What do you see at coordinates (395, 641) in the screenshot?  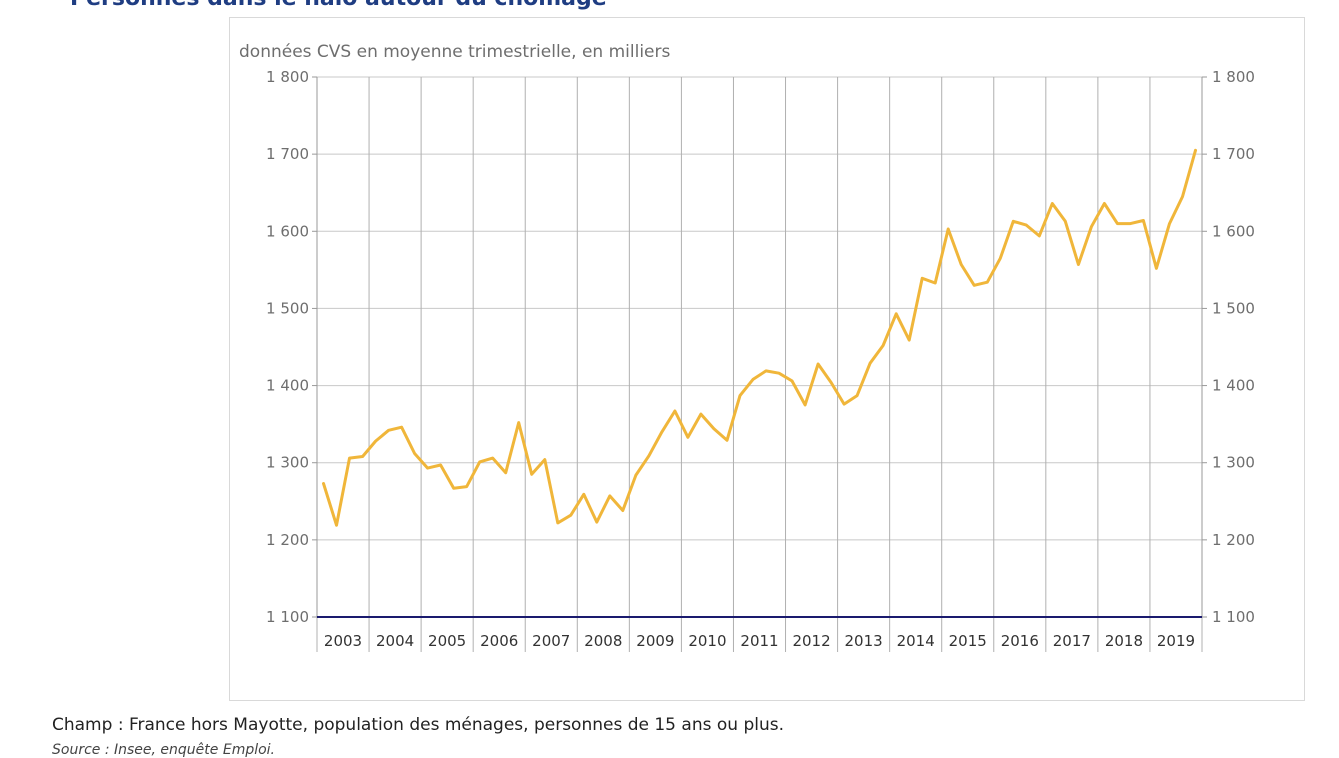 I see `x-tick-label-2004: 2004` at bounding box center [395, 641].